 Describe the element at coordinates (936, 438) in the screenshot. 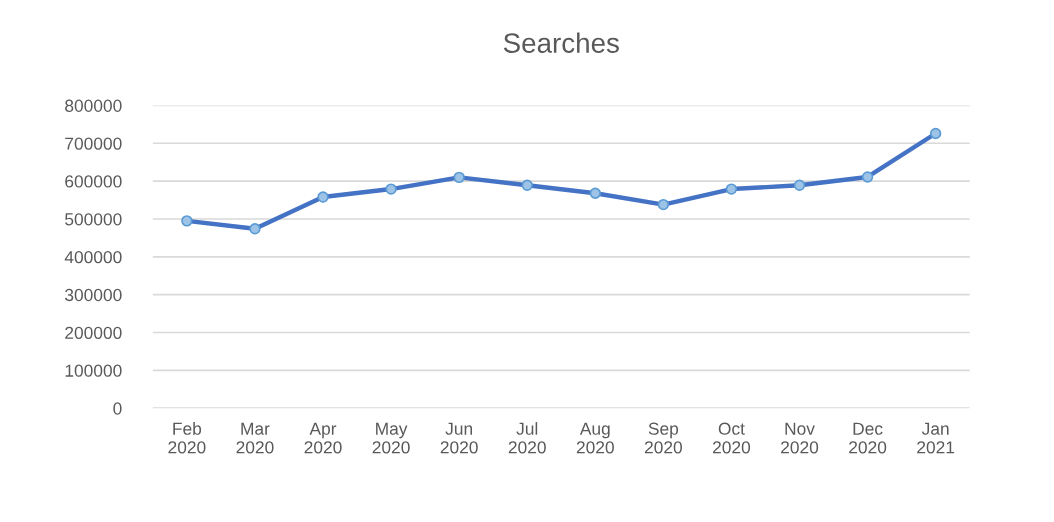

I see `x-tick-label: Jan 2021` at that location.